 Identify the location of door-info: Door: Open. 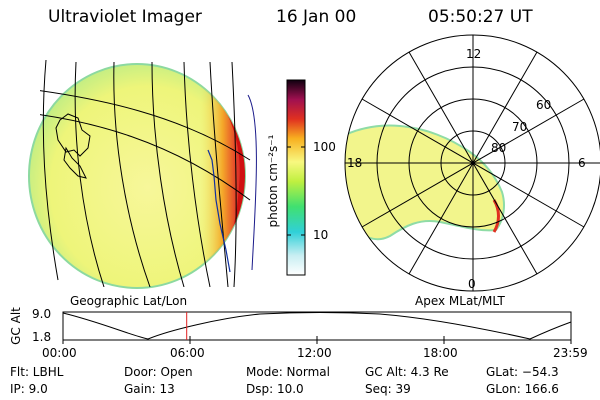
(158, 372).